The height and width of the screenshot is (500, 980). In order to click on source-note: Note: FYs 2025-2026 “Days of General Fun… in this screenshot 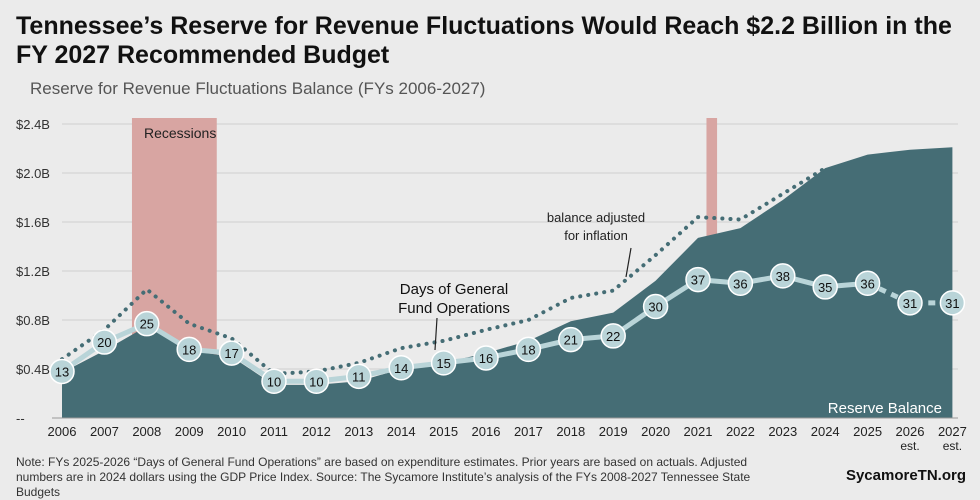, I will do `click(383, 477)`.